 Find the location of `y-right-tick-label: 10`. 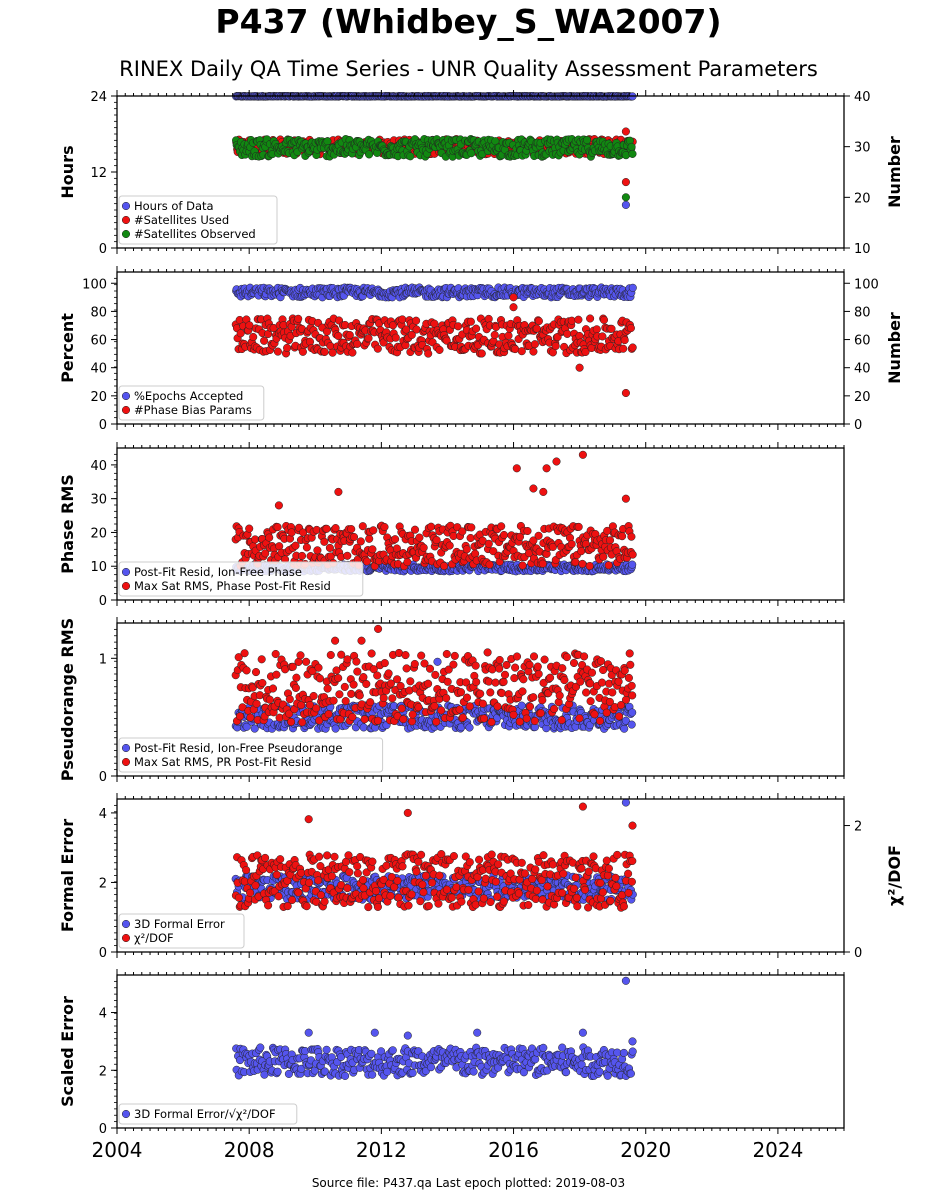

y-right-tick-label: 10 is located at coordinates (862, 249).